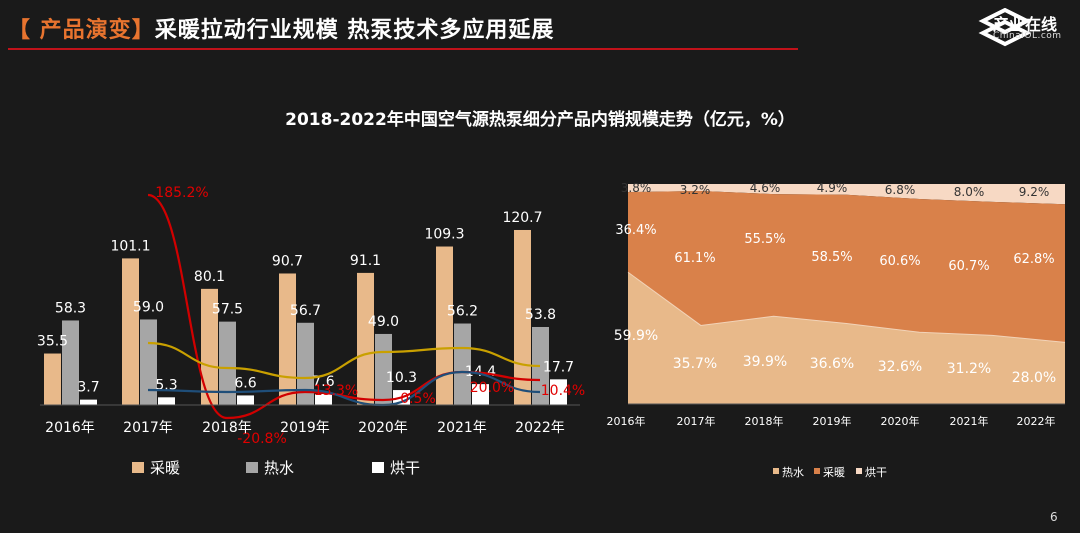 The image size is (1080, 533). I want to click on area-value-label: 9.2%, so click(1034, 192).